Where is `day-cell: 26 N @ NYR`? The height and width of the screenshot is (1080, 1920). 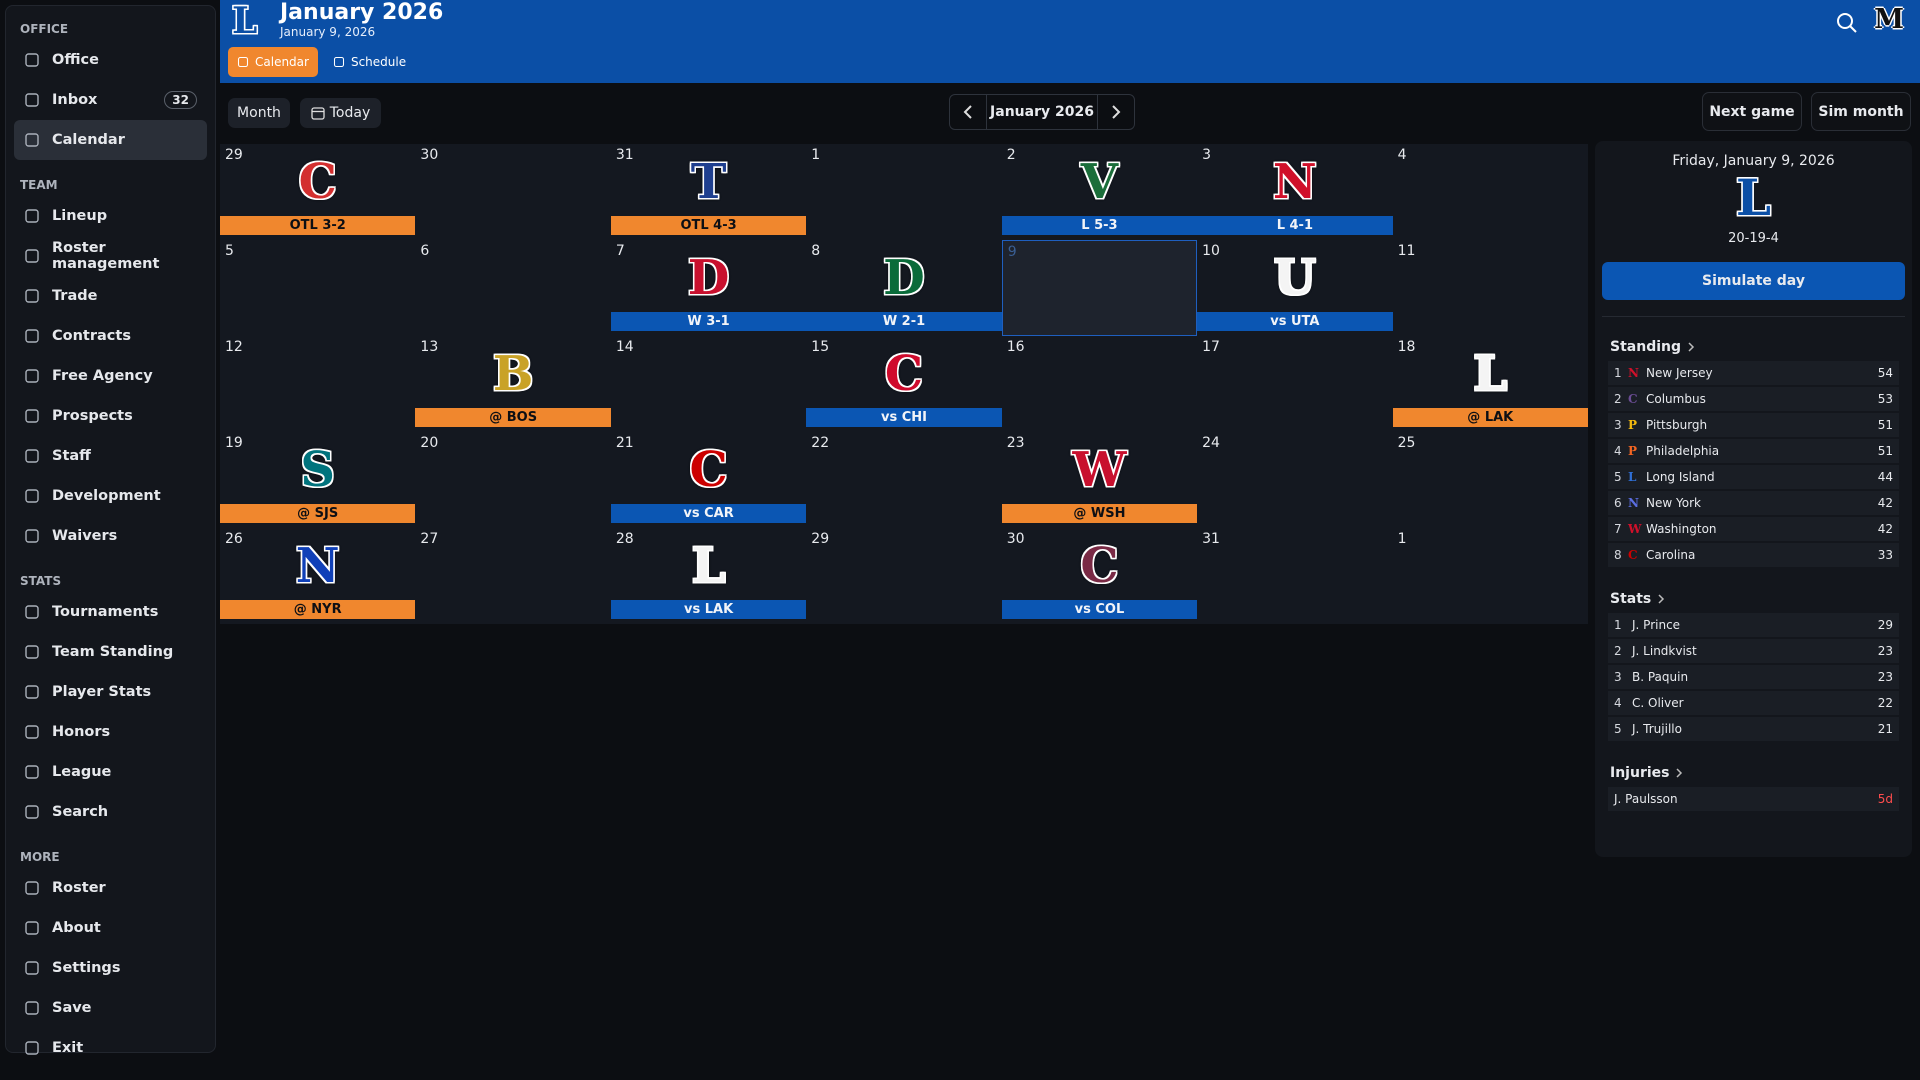 day-cell: 26 N @ NYR is located at coordinates (318, 576).